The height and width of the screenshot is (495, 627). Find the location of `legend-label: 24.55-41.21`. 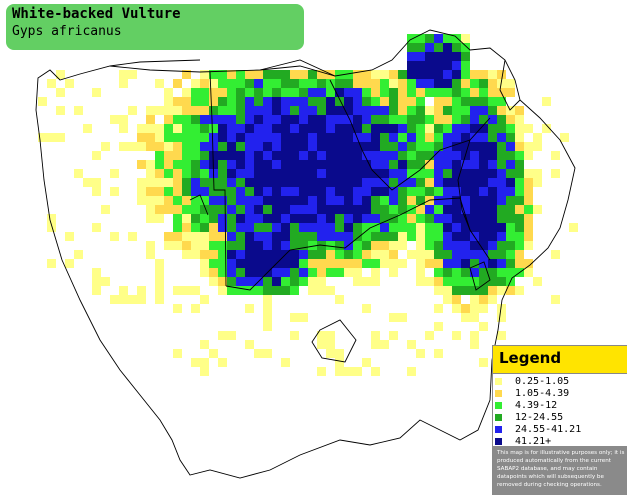

legend-label: 24.55-41.21 is located at coordinates (548, 429).